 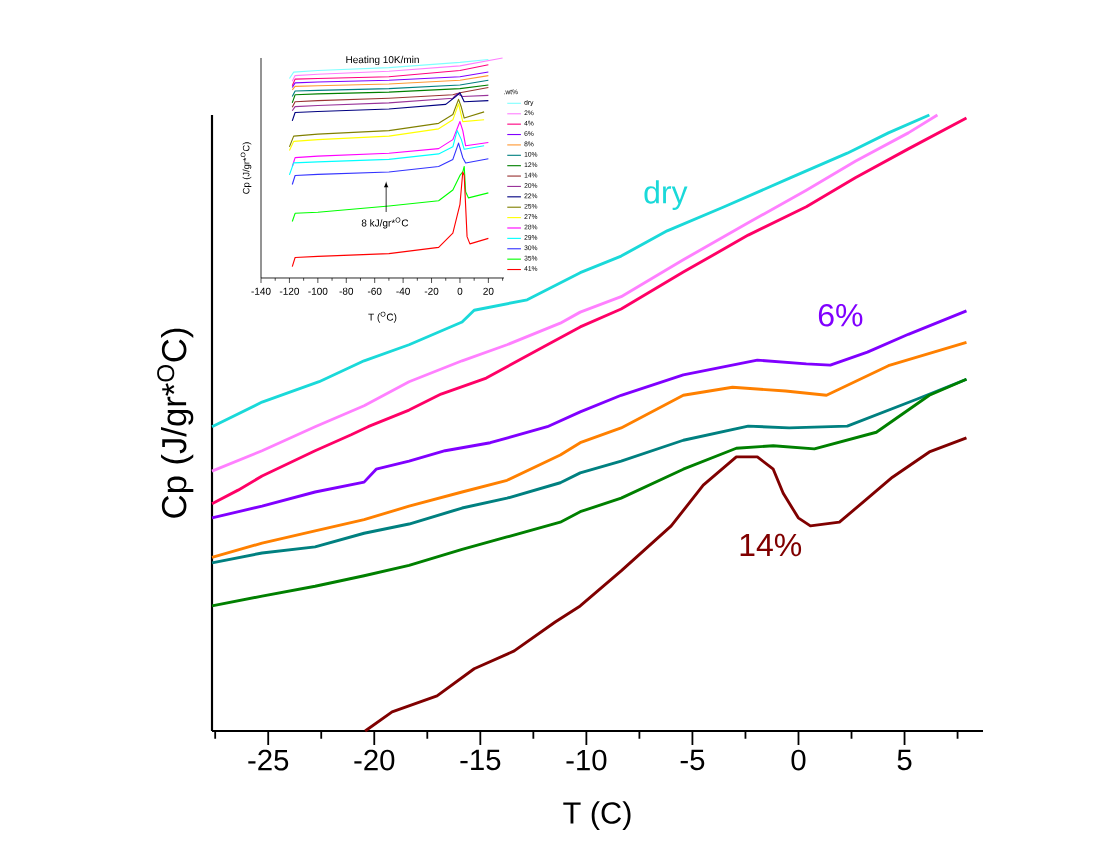 What do you see at coordinates (261, 291) in the screenshot?
I see `x-tick-label: -140` at bounding box center [261, 291].